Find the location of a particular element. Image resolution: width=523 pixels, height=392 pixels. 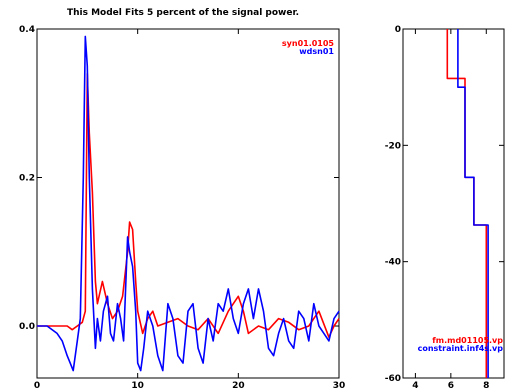

x-tick-label: 8 is located at coordinates (486, 386).